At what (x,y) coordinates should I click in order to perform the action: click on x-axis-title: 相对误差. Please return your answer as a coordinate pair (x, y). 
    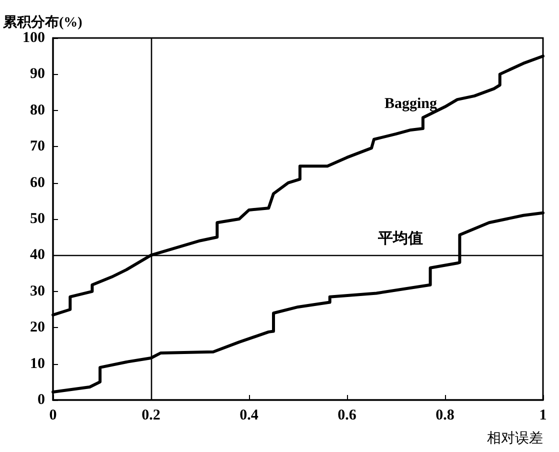
    Looking at the image, I should click on (515, 438).